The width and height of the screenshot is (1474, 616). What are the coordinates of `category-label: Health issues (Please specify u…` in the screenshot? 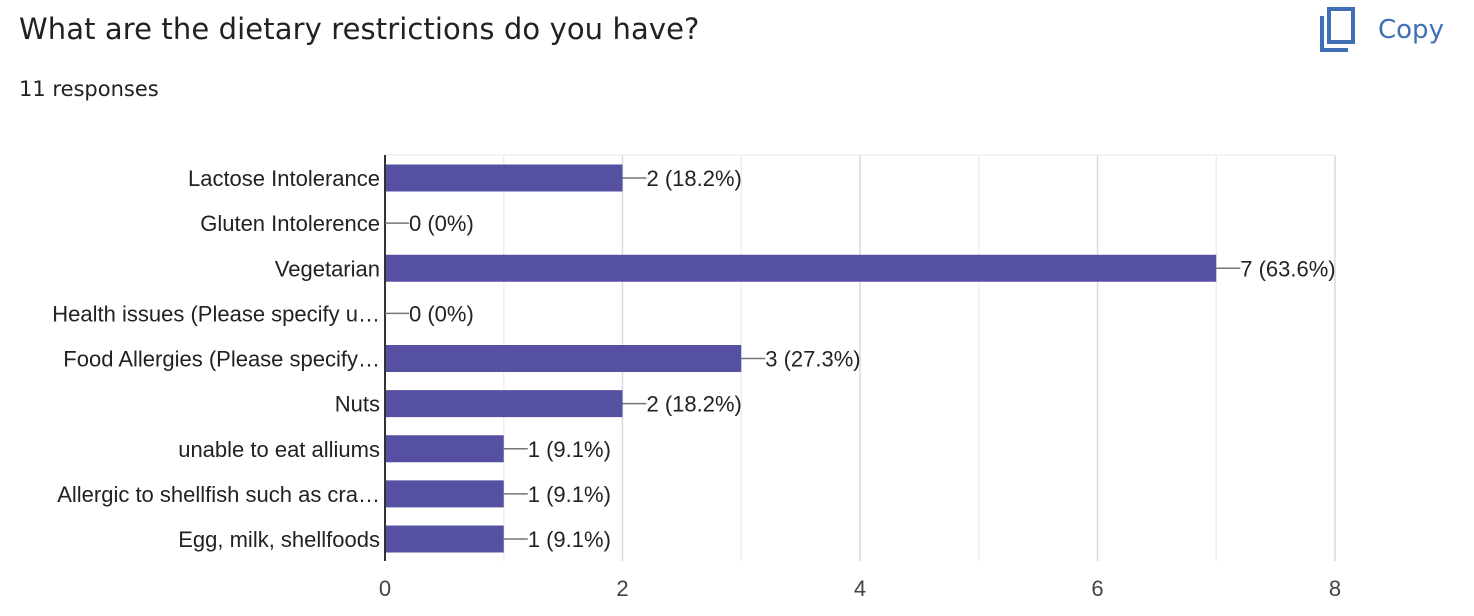 It's located at (216, 313).